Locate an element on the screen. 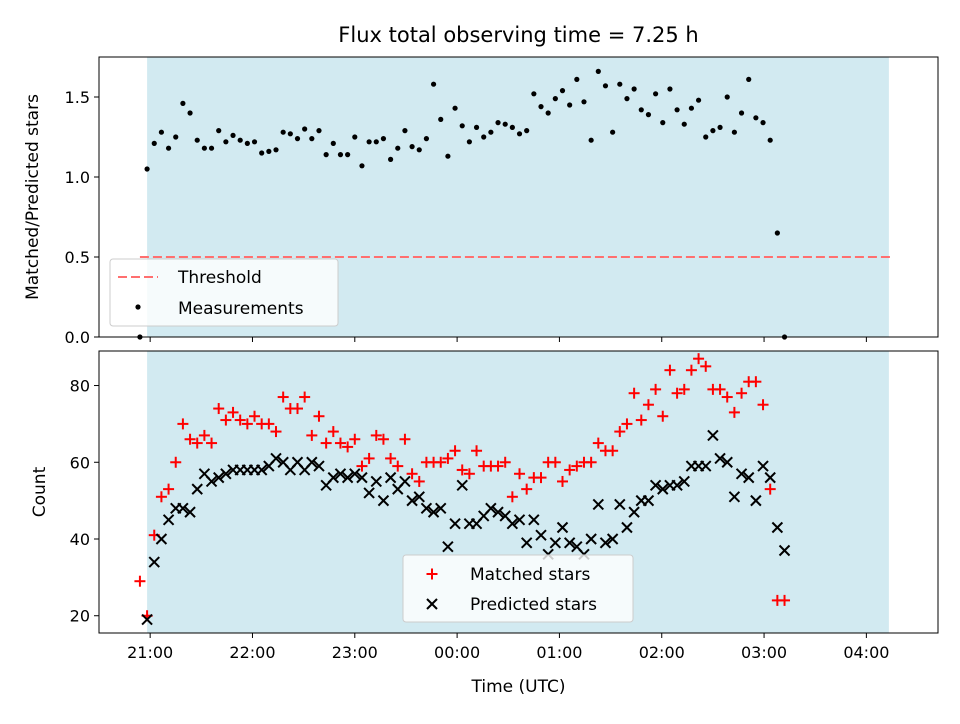 Image resolution: width=960 pixels, height=724 pixels. legend-matched-label: Matched stars is located at coordinates (530, 575).